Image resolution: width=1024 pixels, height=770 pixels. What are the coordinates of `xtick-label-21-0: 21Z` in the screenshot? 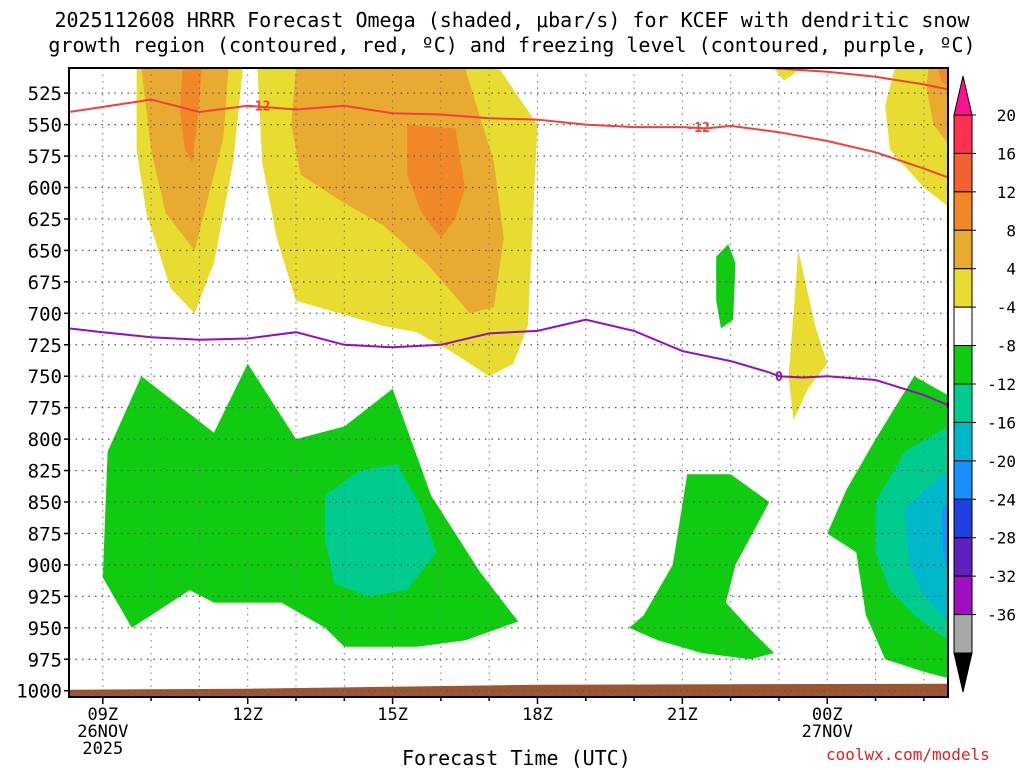 It's located at (682, 715).